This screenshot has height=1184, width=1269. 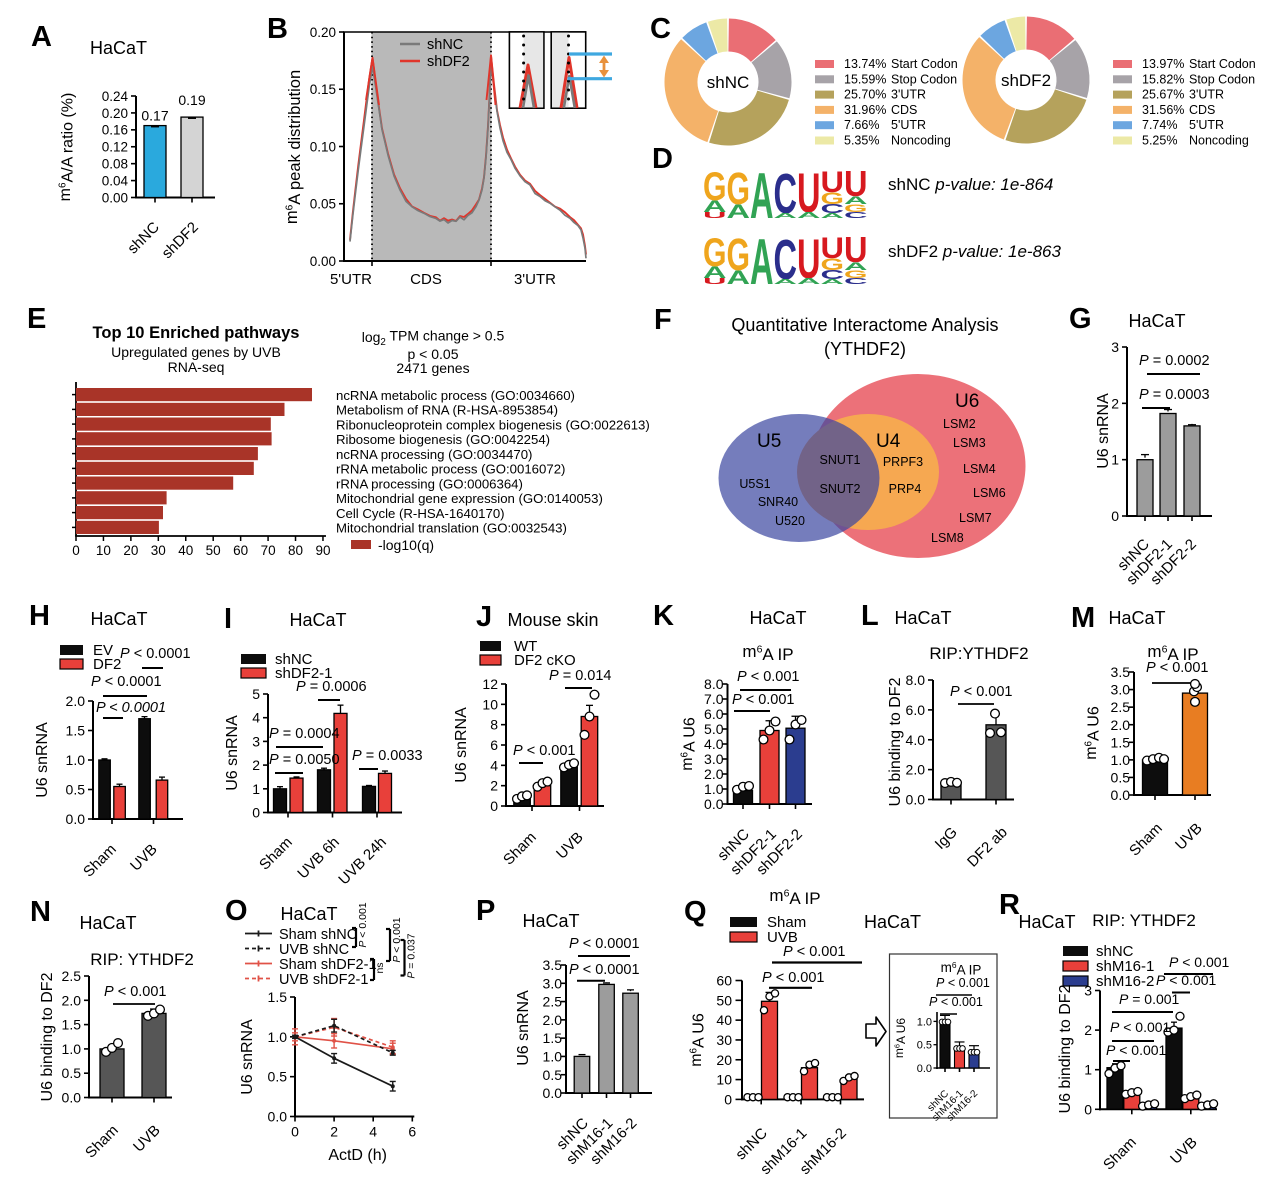 I want to click on svg-text: Start Codon, so click(x=1222, y=64).